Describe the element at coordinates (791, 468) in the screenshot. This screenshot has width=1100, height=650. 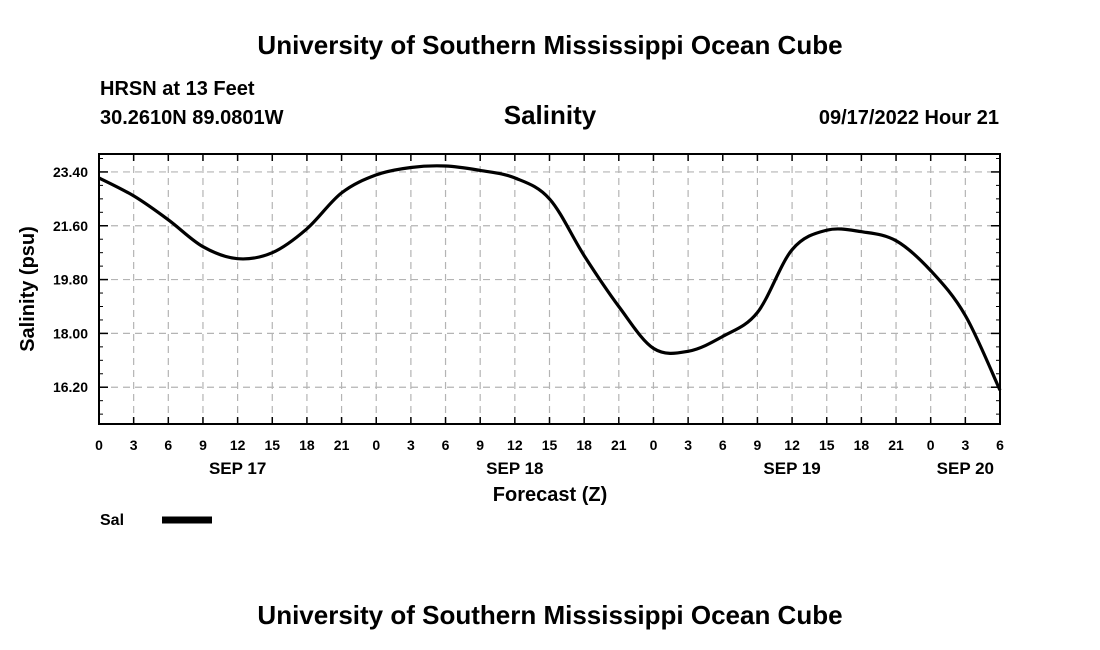
I see `date-label: SEP 19` at that location.